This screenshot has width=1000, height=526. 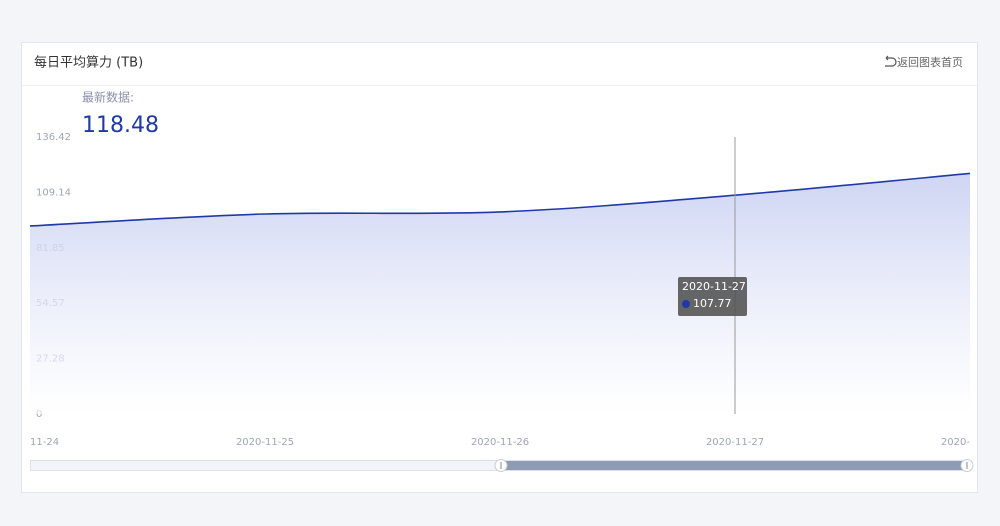 What do you see at coordinates (88, 63) in the screenshot?
I see `chart-title: 每日平均算力 (TB)` at bounding box center [88, 63].